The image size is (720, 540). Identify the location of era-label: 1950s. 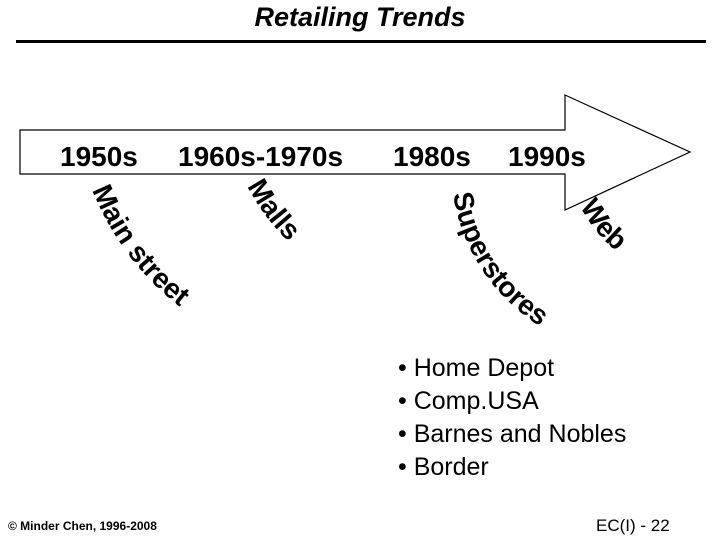
(99, 156).